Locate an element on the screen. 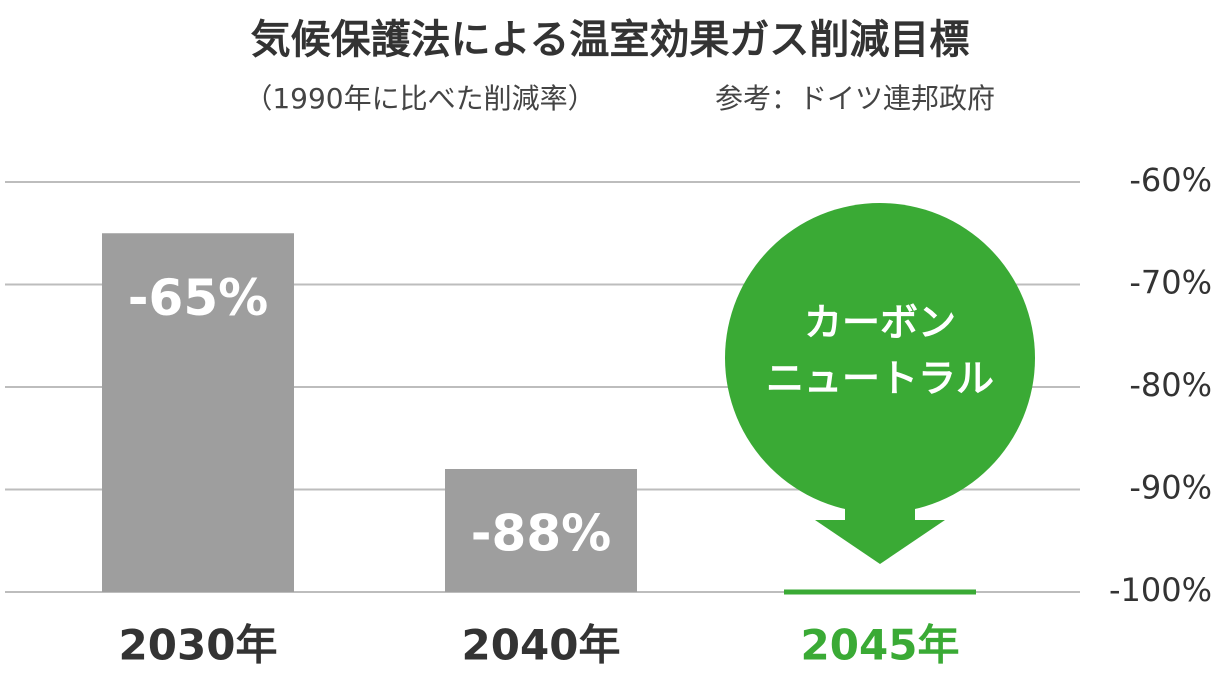 Image resolution: width=1220 pixels, height=698 pixels. annotation-text: カーボン is located at coordinates (880, 323).